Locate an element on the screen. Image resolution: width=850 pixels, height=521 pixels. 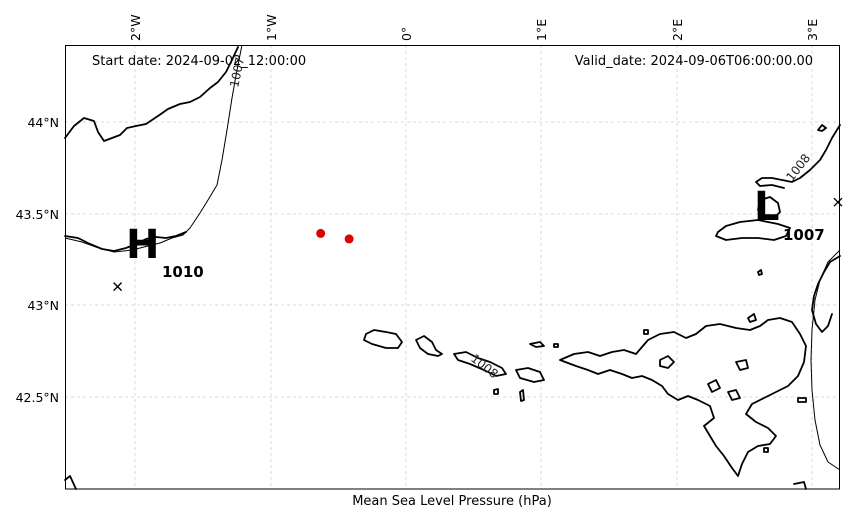
french-coast is located at coordinates (153, 148).